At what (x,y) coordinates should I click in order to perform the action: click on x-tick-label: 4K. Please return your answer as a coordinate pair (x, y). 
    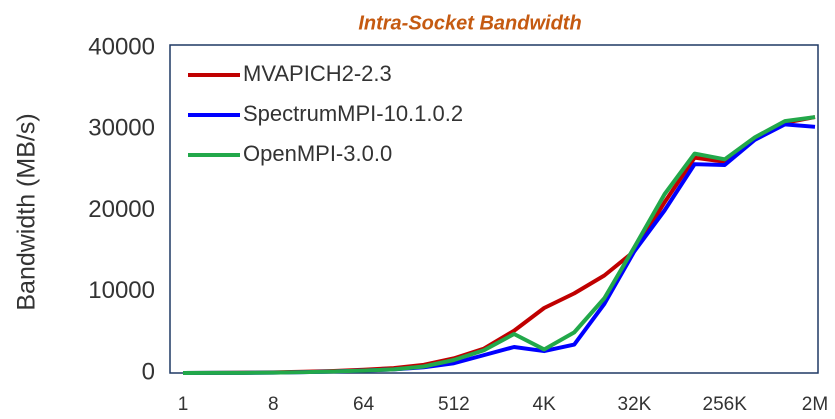
    Looking at the image, I should click on (545, 404).